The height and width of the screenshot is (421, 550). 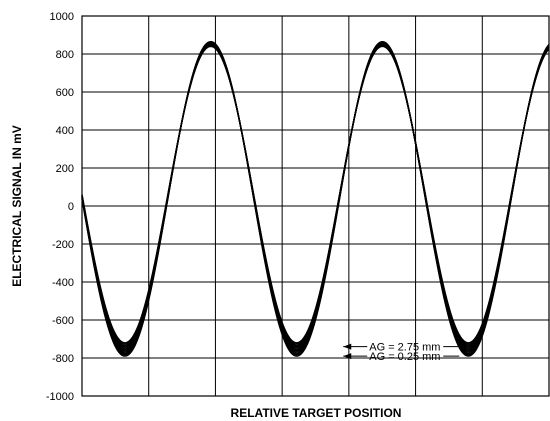 I want to click on y-tick-label: -800, so click(x=63, y=359).